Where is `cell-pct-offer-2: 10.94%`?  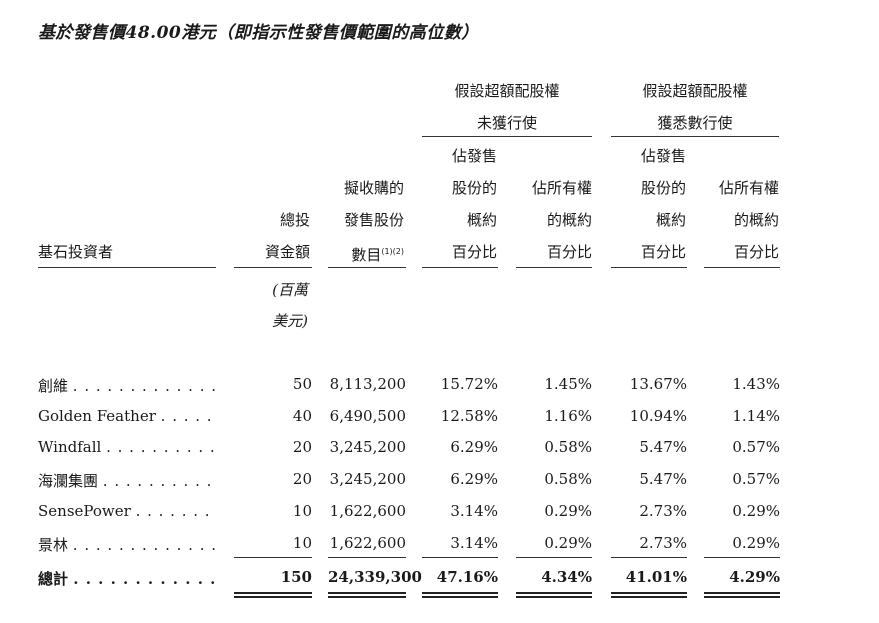
cell-pct-offer-2: 10.94% is located at coordinates (658, 416).